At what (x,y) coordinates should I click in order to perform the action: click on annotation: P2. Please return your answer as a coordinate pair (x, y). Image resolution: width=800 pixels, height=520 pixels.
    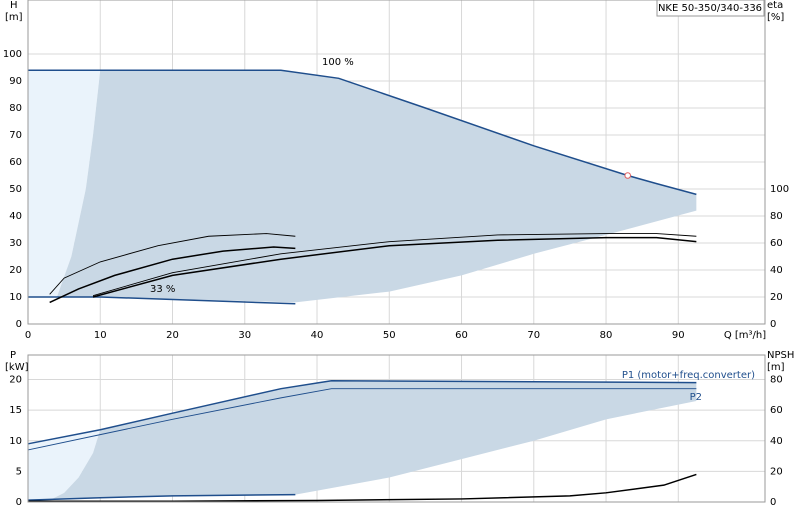
    Looking at the image, I should click on (696, 397).